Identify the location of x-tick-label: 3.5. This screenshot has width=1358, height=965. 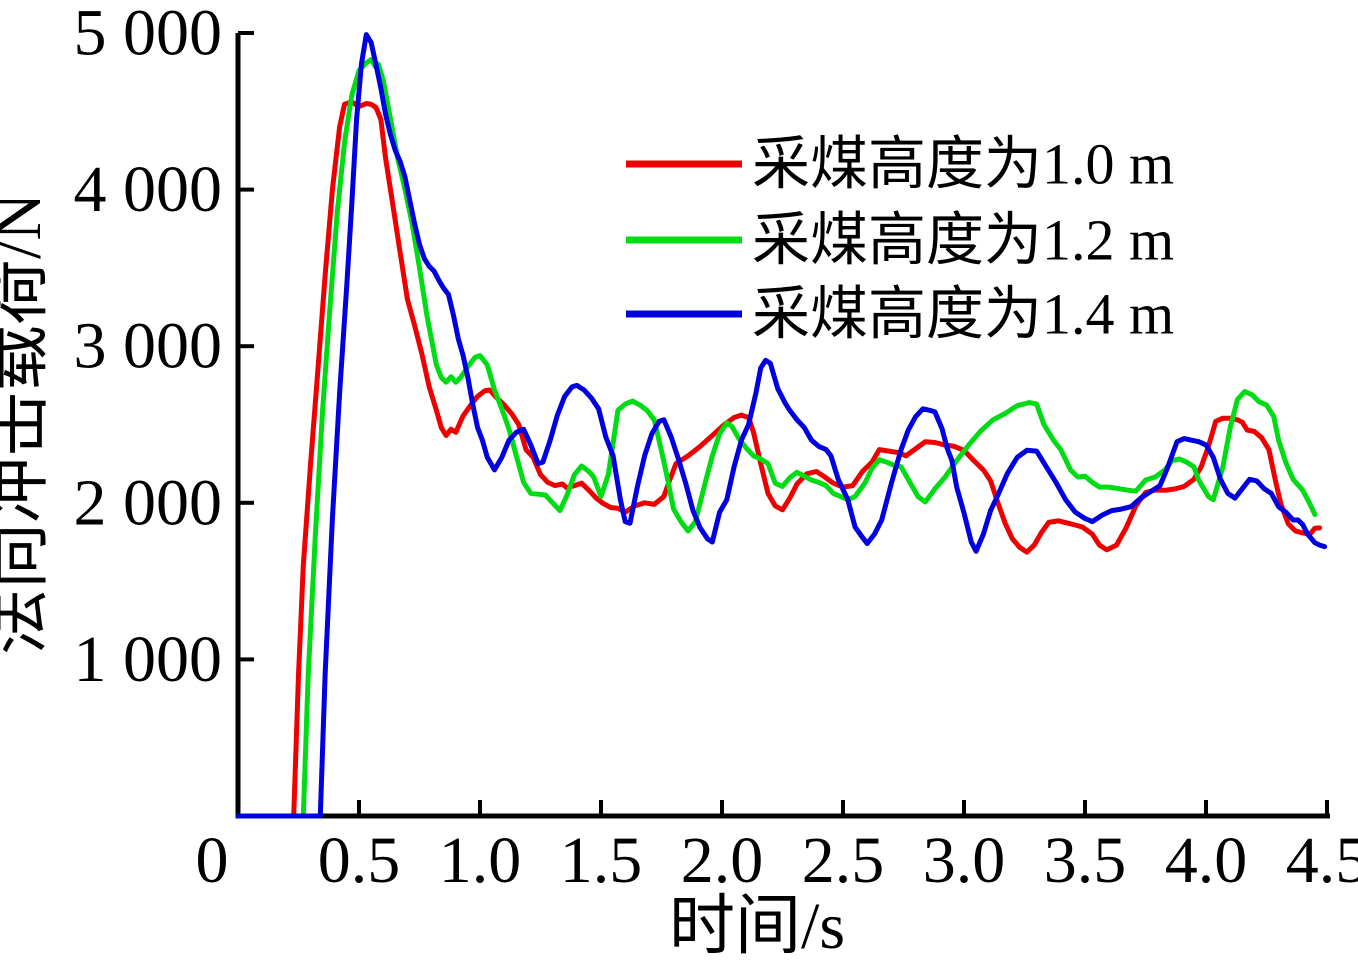
(1085, 860).